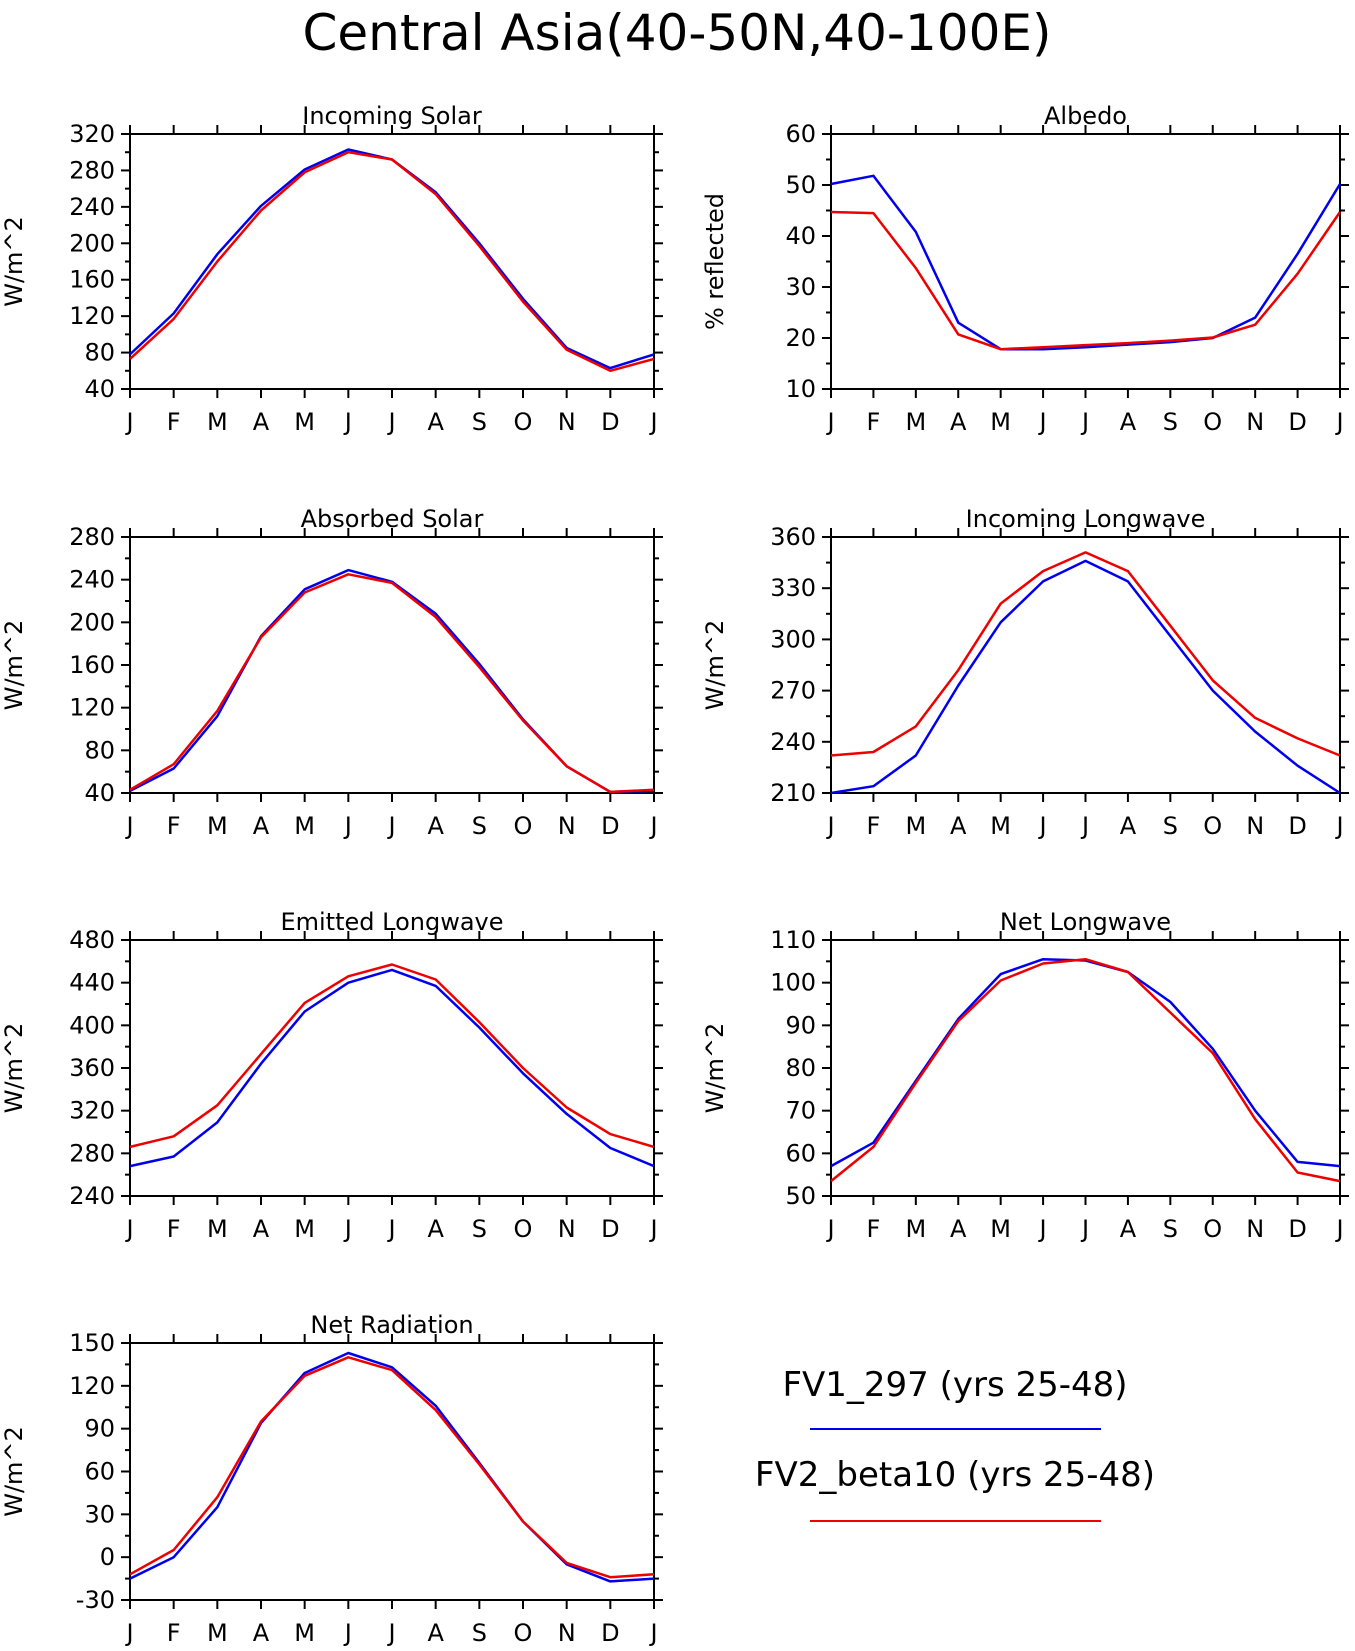 The width and height of the screenshot is (1355, 1651). I want to click on y-tick-label: 90, so click(99, 1429).